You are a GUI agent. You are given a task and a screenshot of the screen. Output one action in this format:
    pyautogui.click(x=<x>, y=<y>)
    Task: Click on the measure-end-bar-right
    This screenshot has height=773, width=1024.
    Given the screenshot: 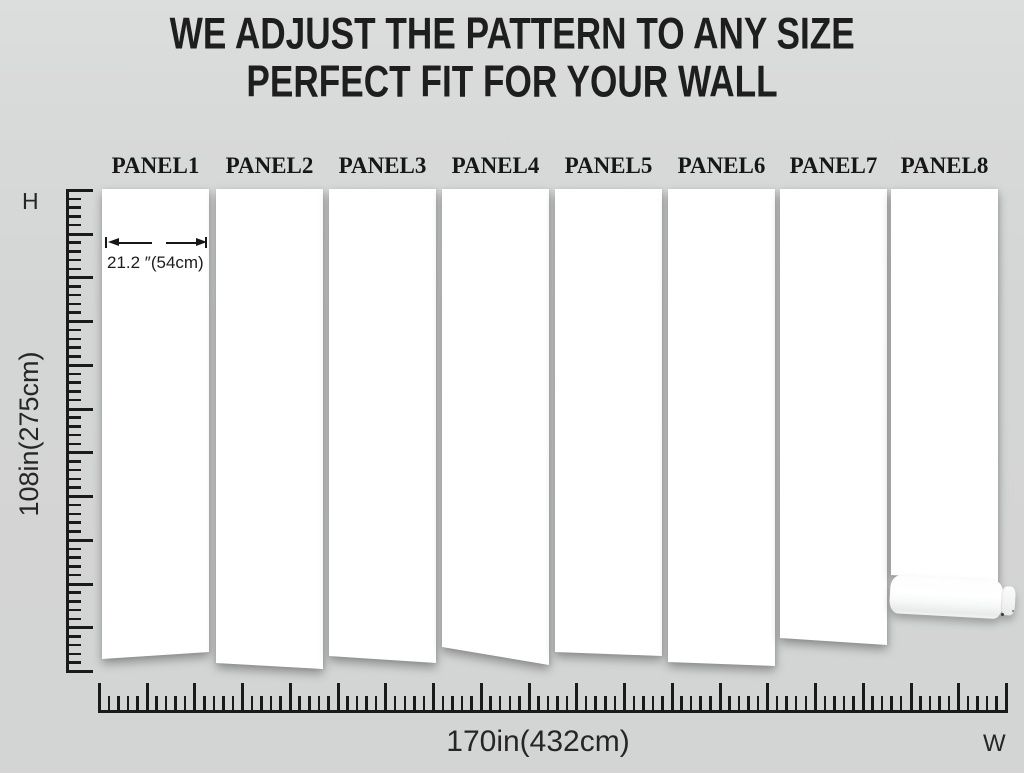 What is the action you would take?
    pyautogui.click(x=206, y=242)
    